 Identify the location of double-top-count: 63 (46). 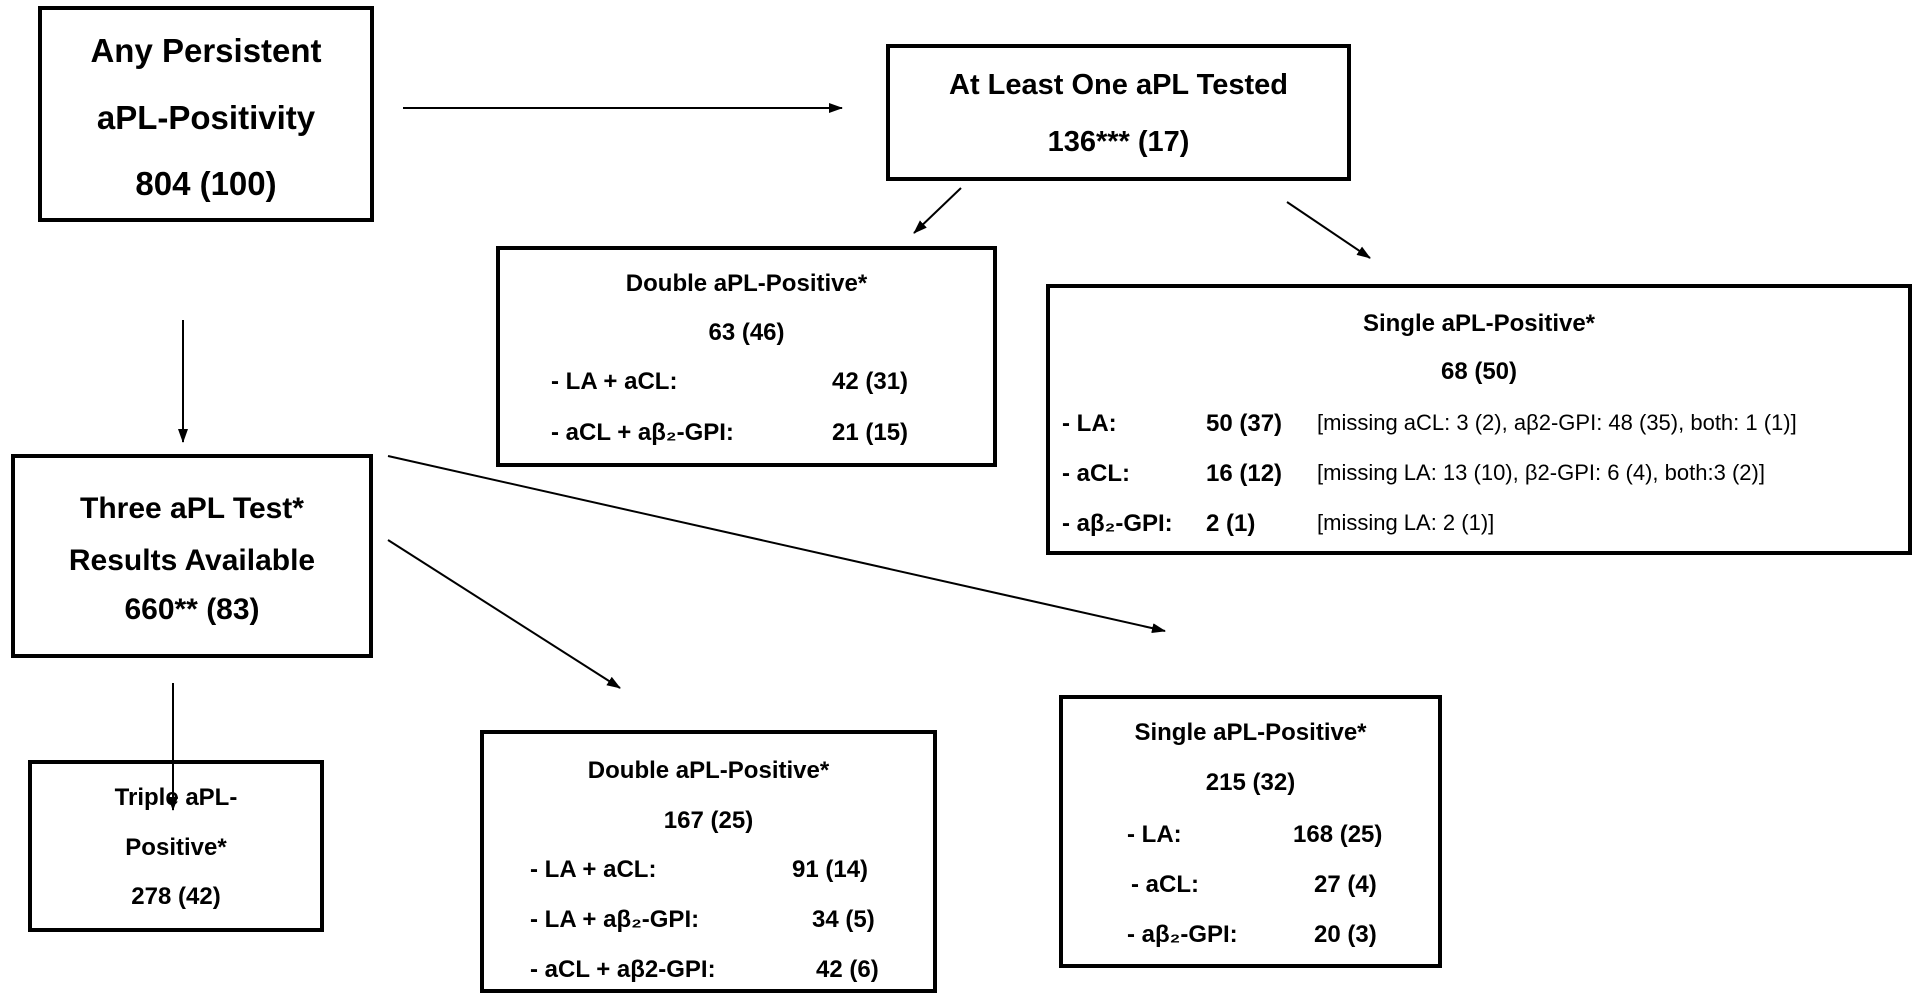
(746, 332).